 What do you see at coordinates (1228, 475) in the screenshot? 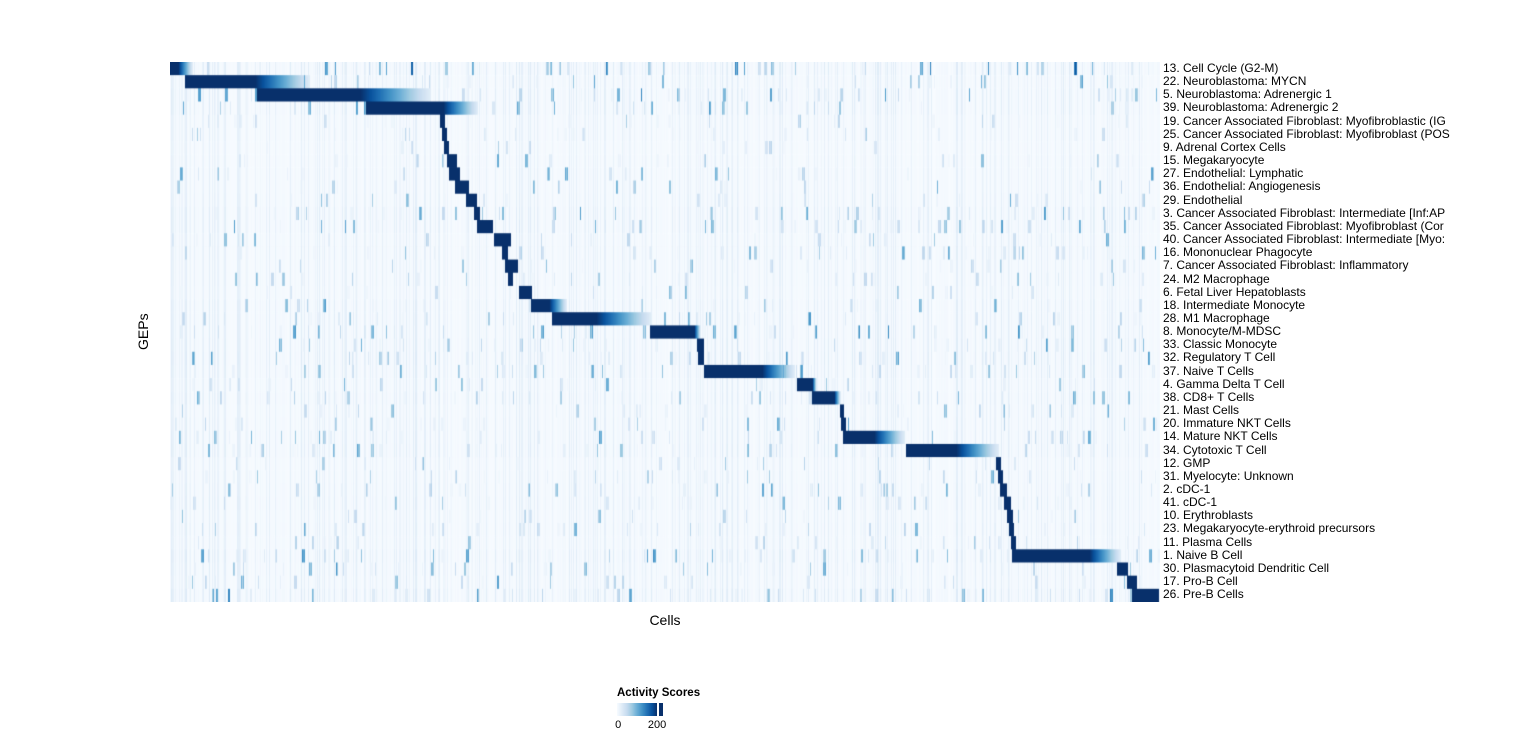
I see `row-label: 31. Myelocyte: Unknown` at bounding box center [1228, 475].